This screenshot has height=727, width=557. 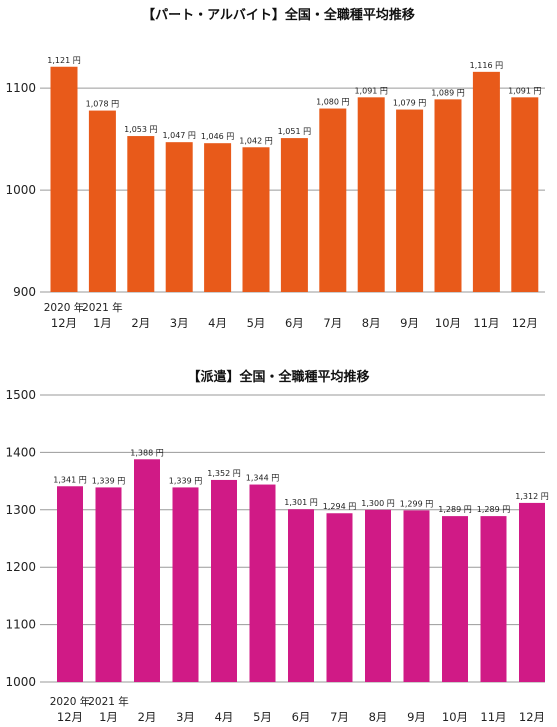 I want to click on data-label: 1,300 円, so click(x=377, y=503).